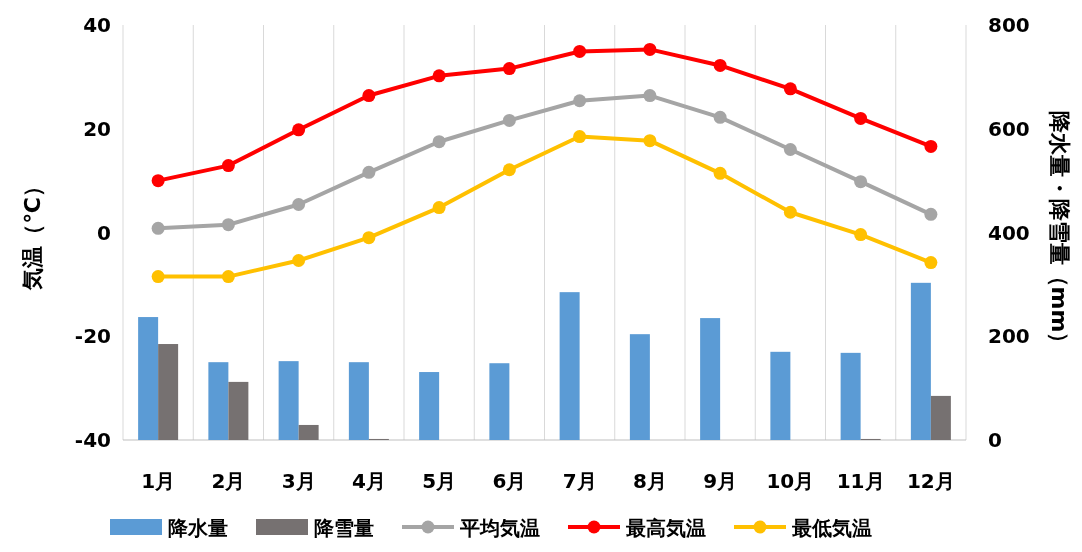  I want to click on x-tick-label: 9月, so click(720, 481).